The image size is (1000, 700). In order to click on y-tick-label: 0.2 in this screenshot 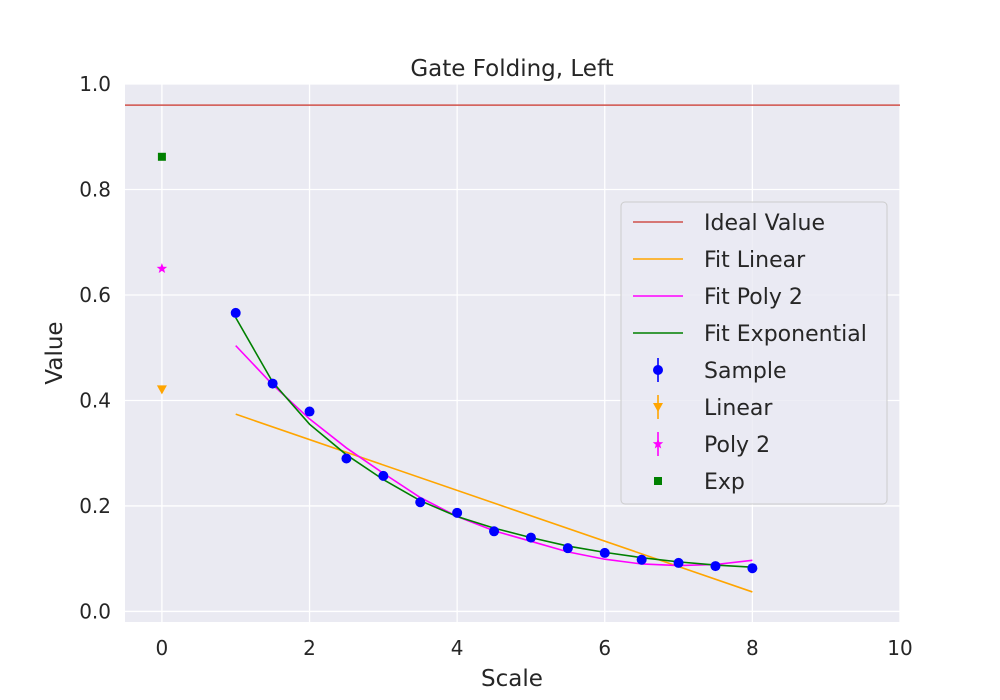, I will do `click(95, 506)`.